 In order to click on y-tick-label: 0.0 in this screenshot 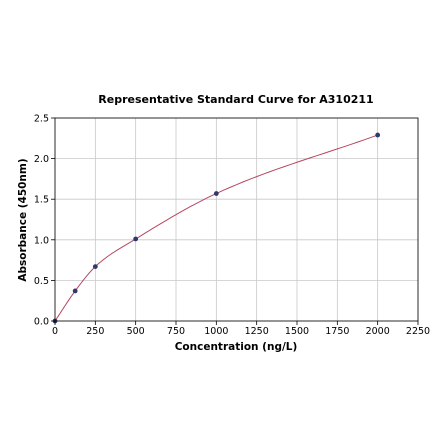, I will do `click(41, 322)`.